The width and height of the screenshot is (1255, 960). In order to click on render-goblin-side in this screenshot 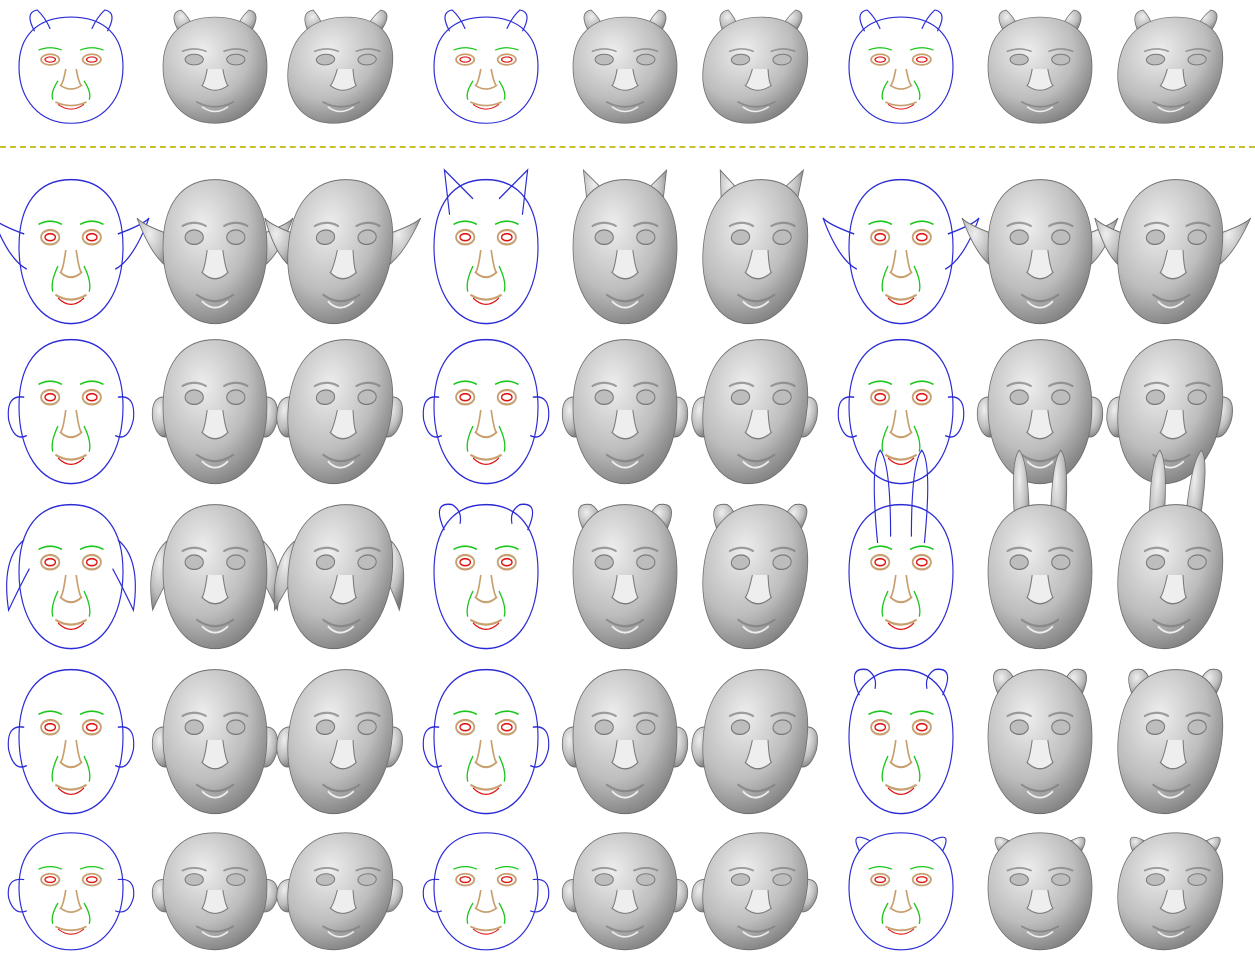, I will do `click(1173, 252)`.